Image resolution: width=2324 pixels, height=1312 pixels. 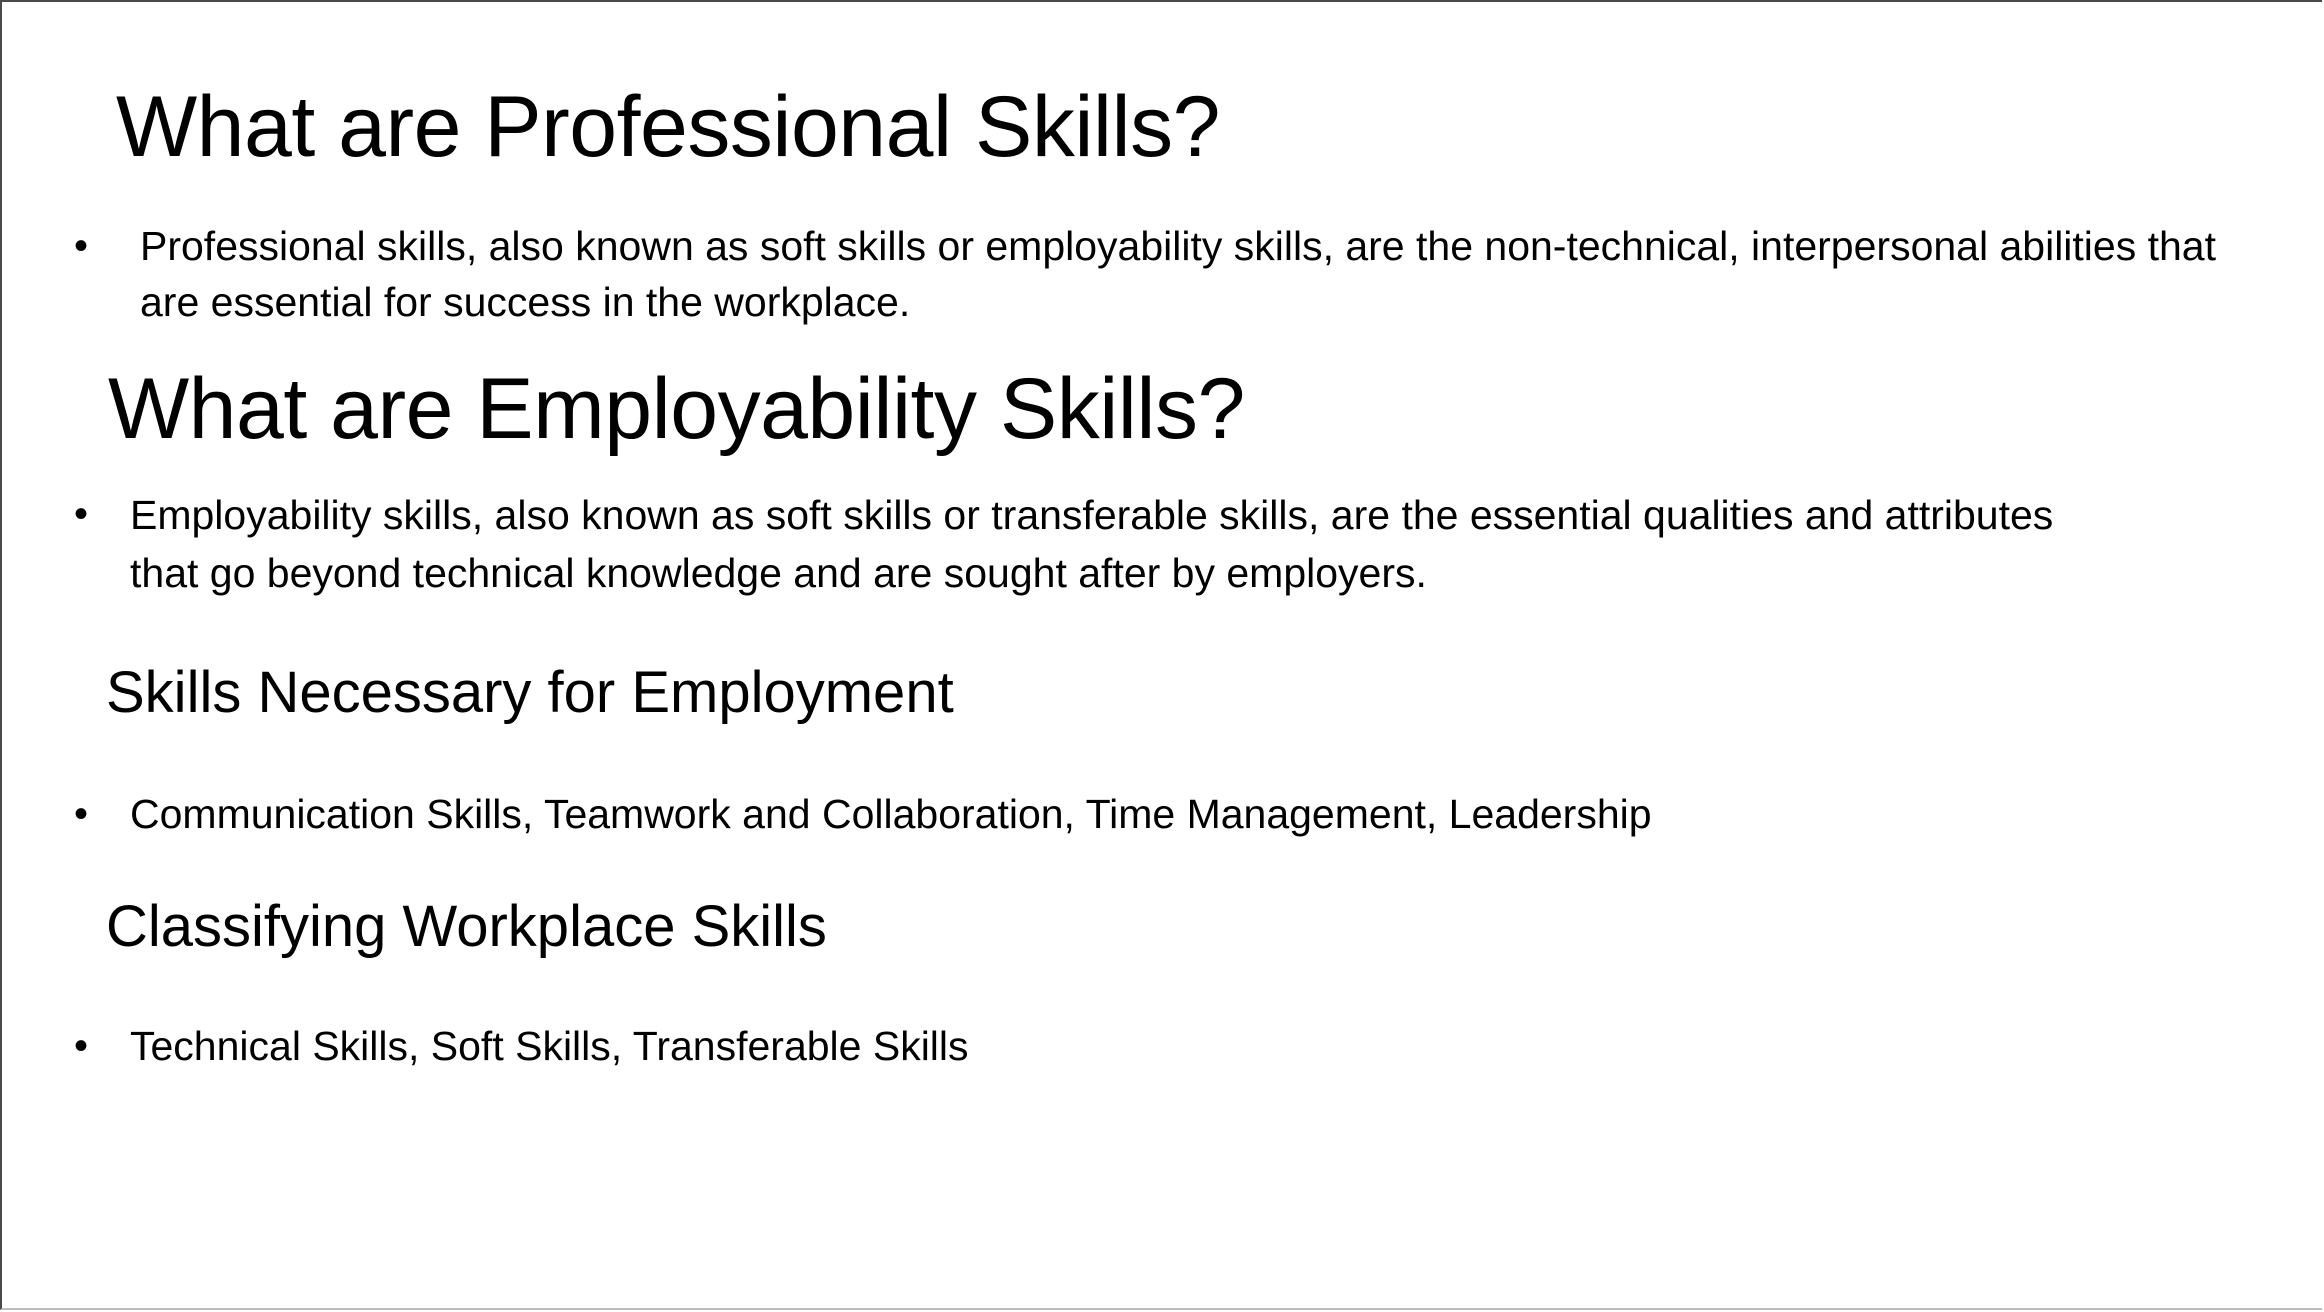 What do you see at coordinates (668, 127) in the screenshot?
I see `slide-title: What are Professional Skills?` at bounding box center [668, 127].